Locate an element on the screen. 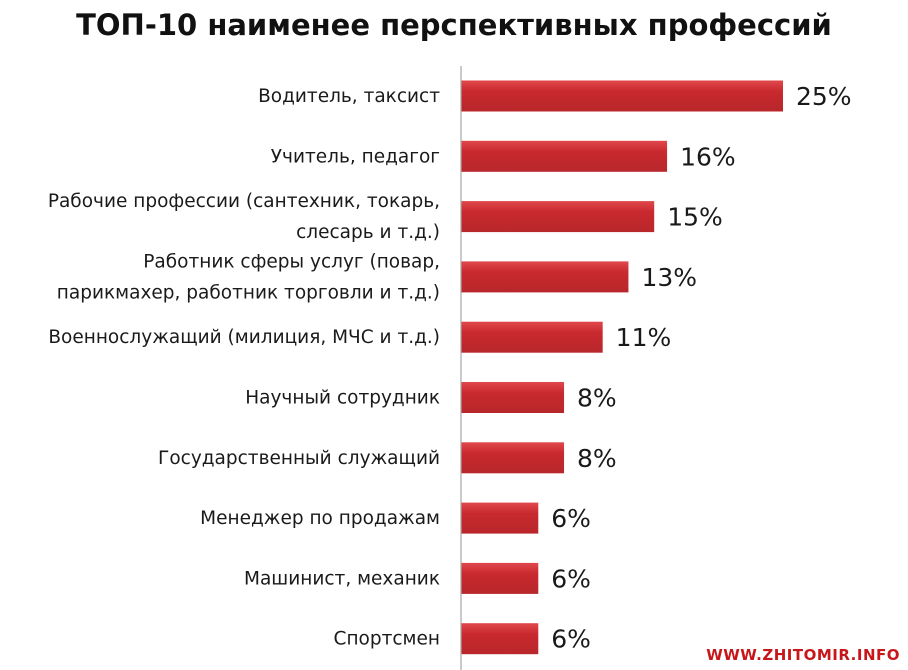  value-label-3: 15% is located at coordinates (695, 217).